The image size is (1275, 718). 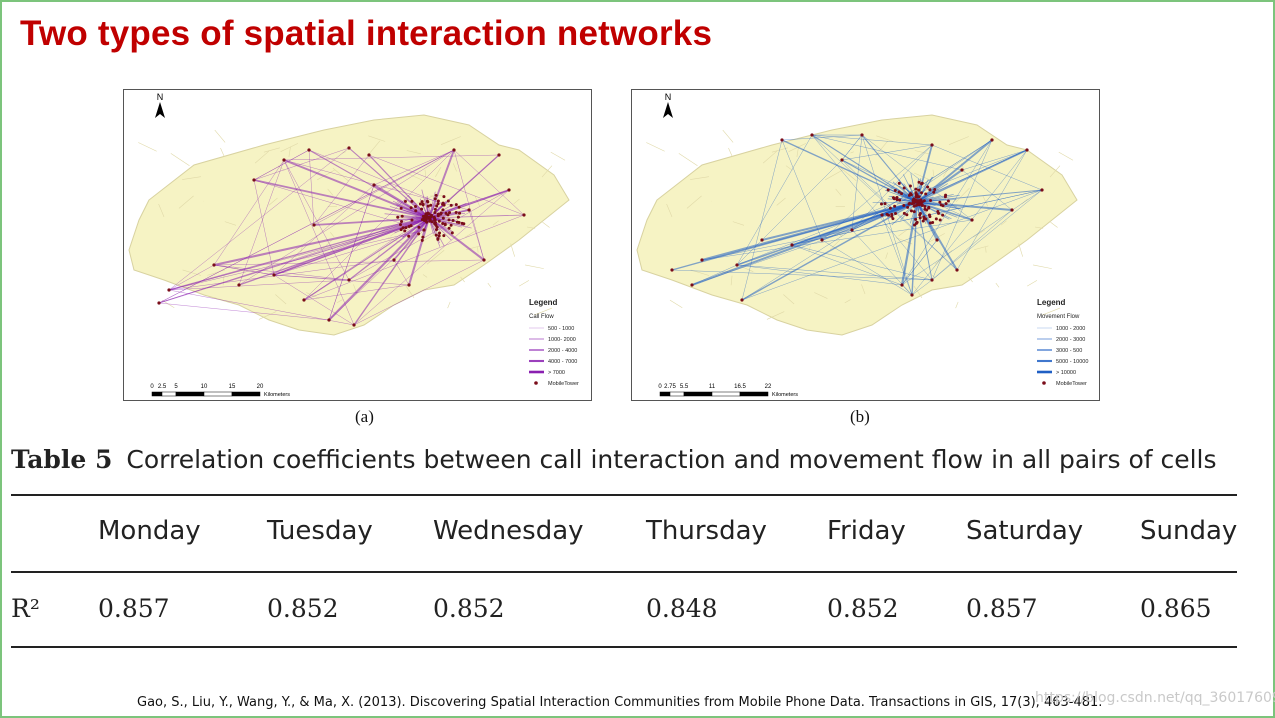 I want to click on scale-tick: 2.5, so click(x=162, y=387).